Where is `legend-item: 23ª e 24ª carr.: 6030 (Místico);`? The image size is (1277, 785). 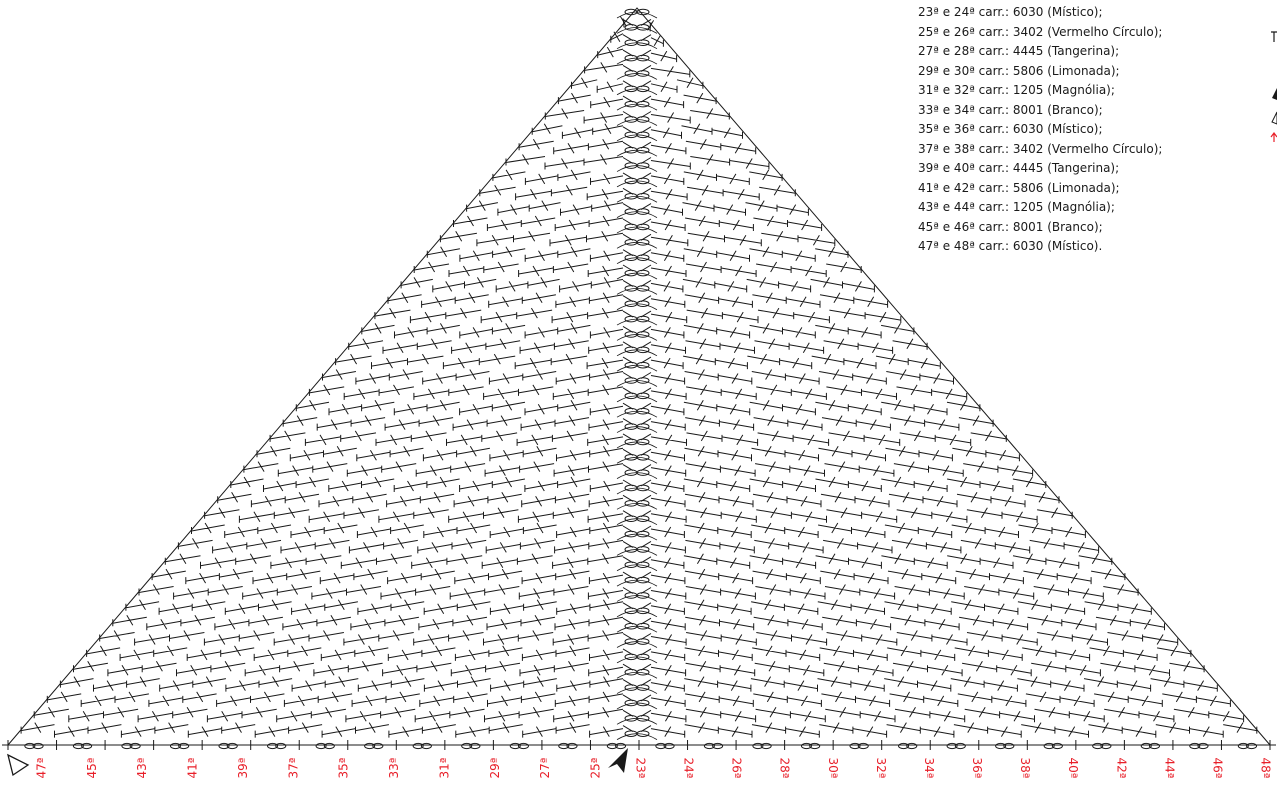 legend-item: 23ª e 24ª carr.: 6030 (Místico); is located at coordinates (1010, 12).